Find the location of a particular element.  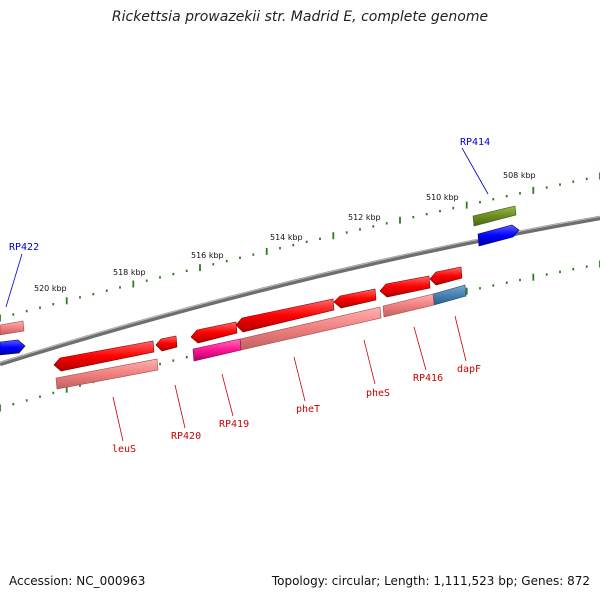

gene-label-phes: pheS is located at coordinates (378, 393).